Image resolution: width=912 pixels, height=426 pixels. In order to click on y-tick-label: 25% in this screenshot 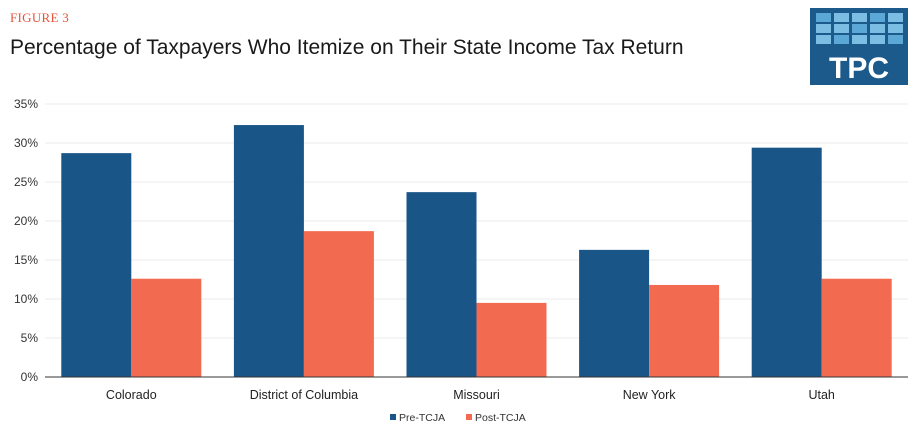, I will do `click(26, 182)`.